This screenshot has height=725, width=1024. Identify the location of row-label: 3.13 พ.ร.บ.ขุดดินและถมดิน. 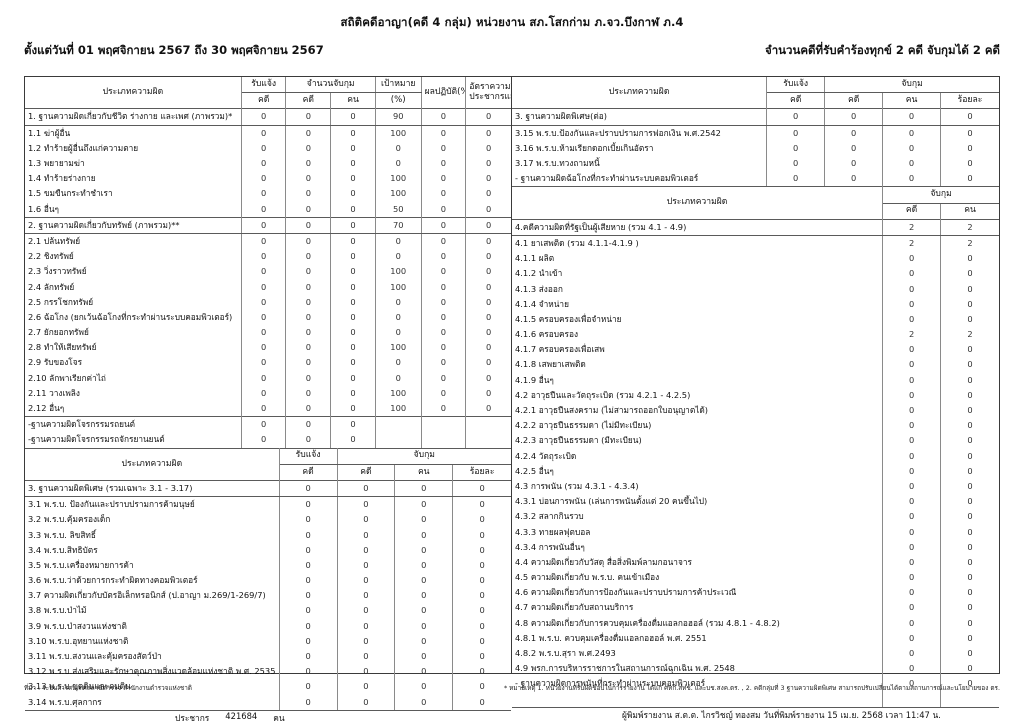
(152, 687).